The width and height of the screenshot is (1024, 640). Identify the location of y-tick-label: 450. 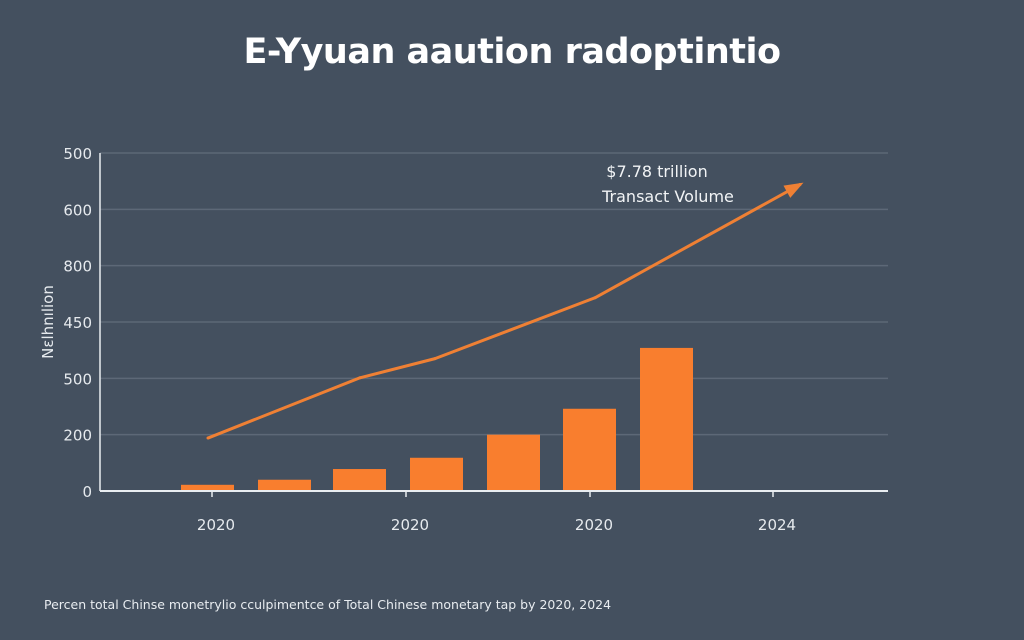
(77, 323).